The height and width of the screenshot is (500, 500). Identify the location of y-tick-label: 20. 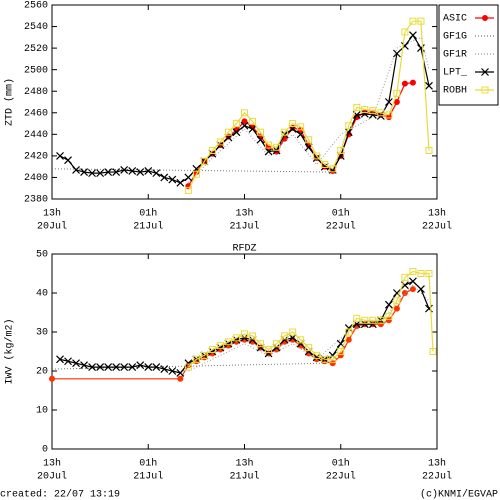
(42, 372).